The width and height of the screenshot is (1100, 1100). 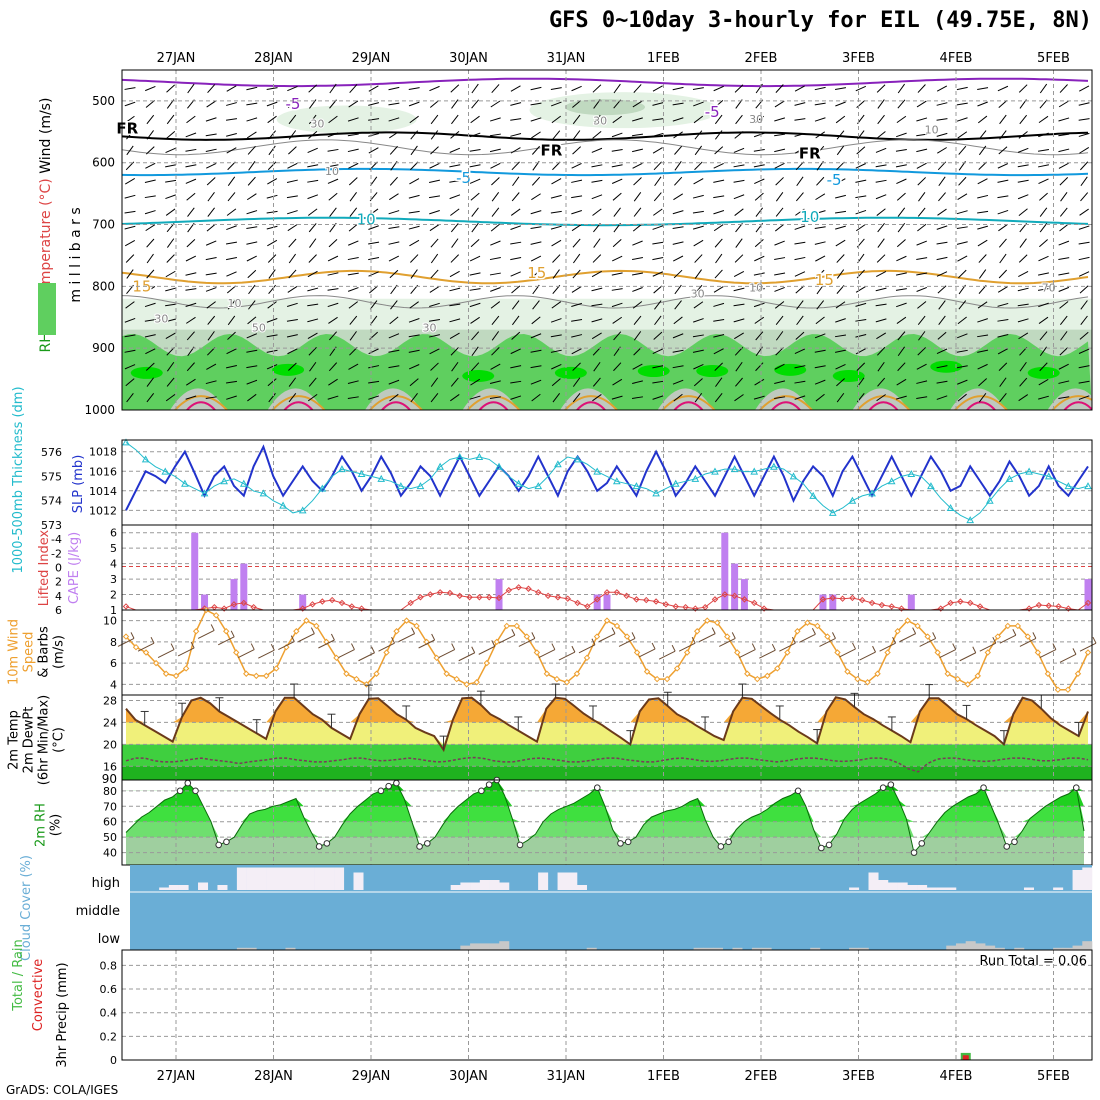 What do you see at coordinates (712, 371) in the screenshot?
I see `rh-blob-bright` at bounding box center [712, 371].